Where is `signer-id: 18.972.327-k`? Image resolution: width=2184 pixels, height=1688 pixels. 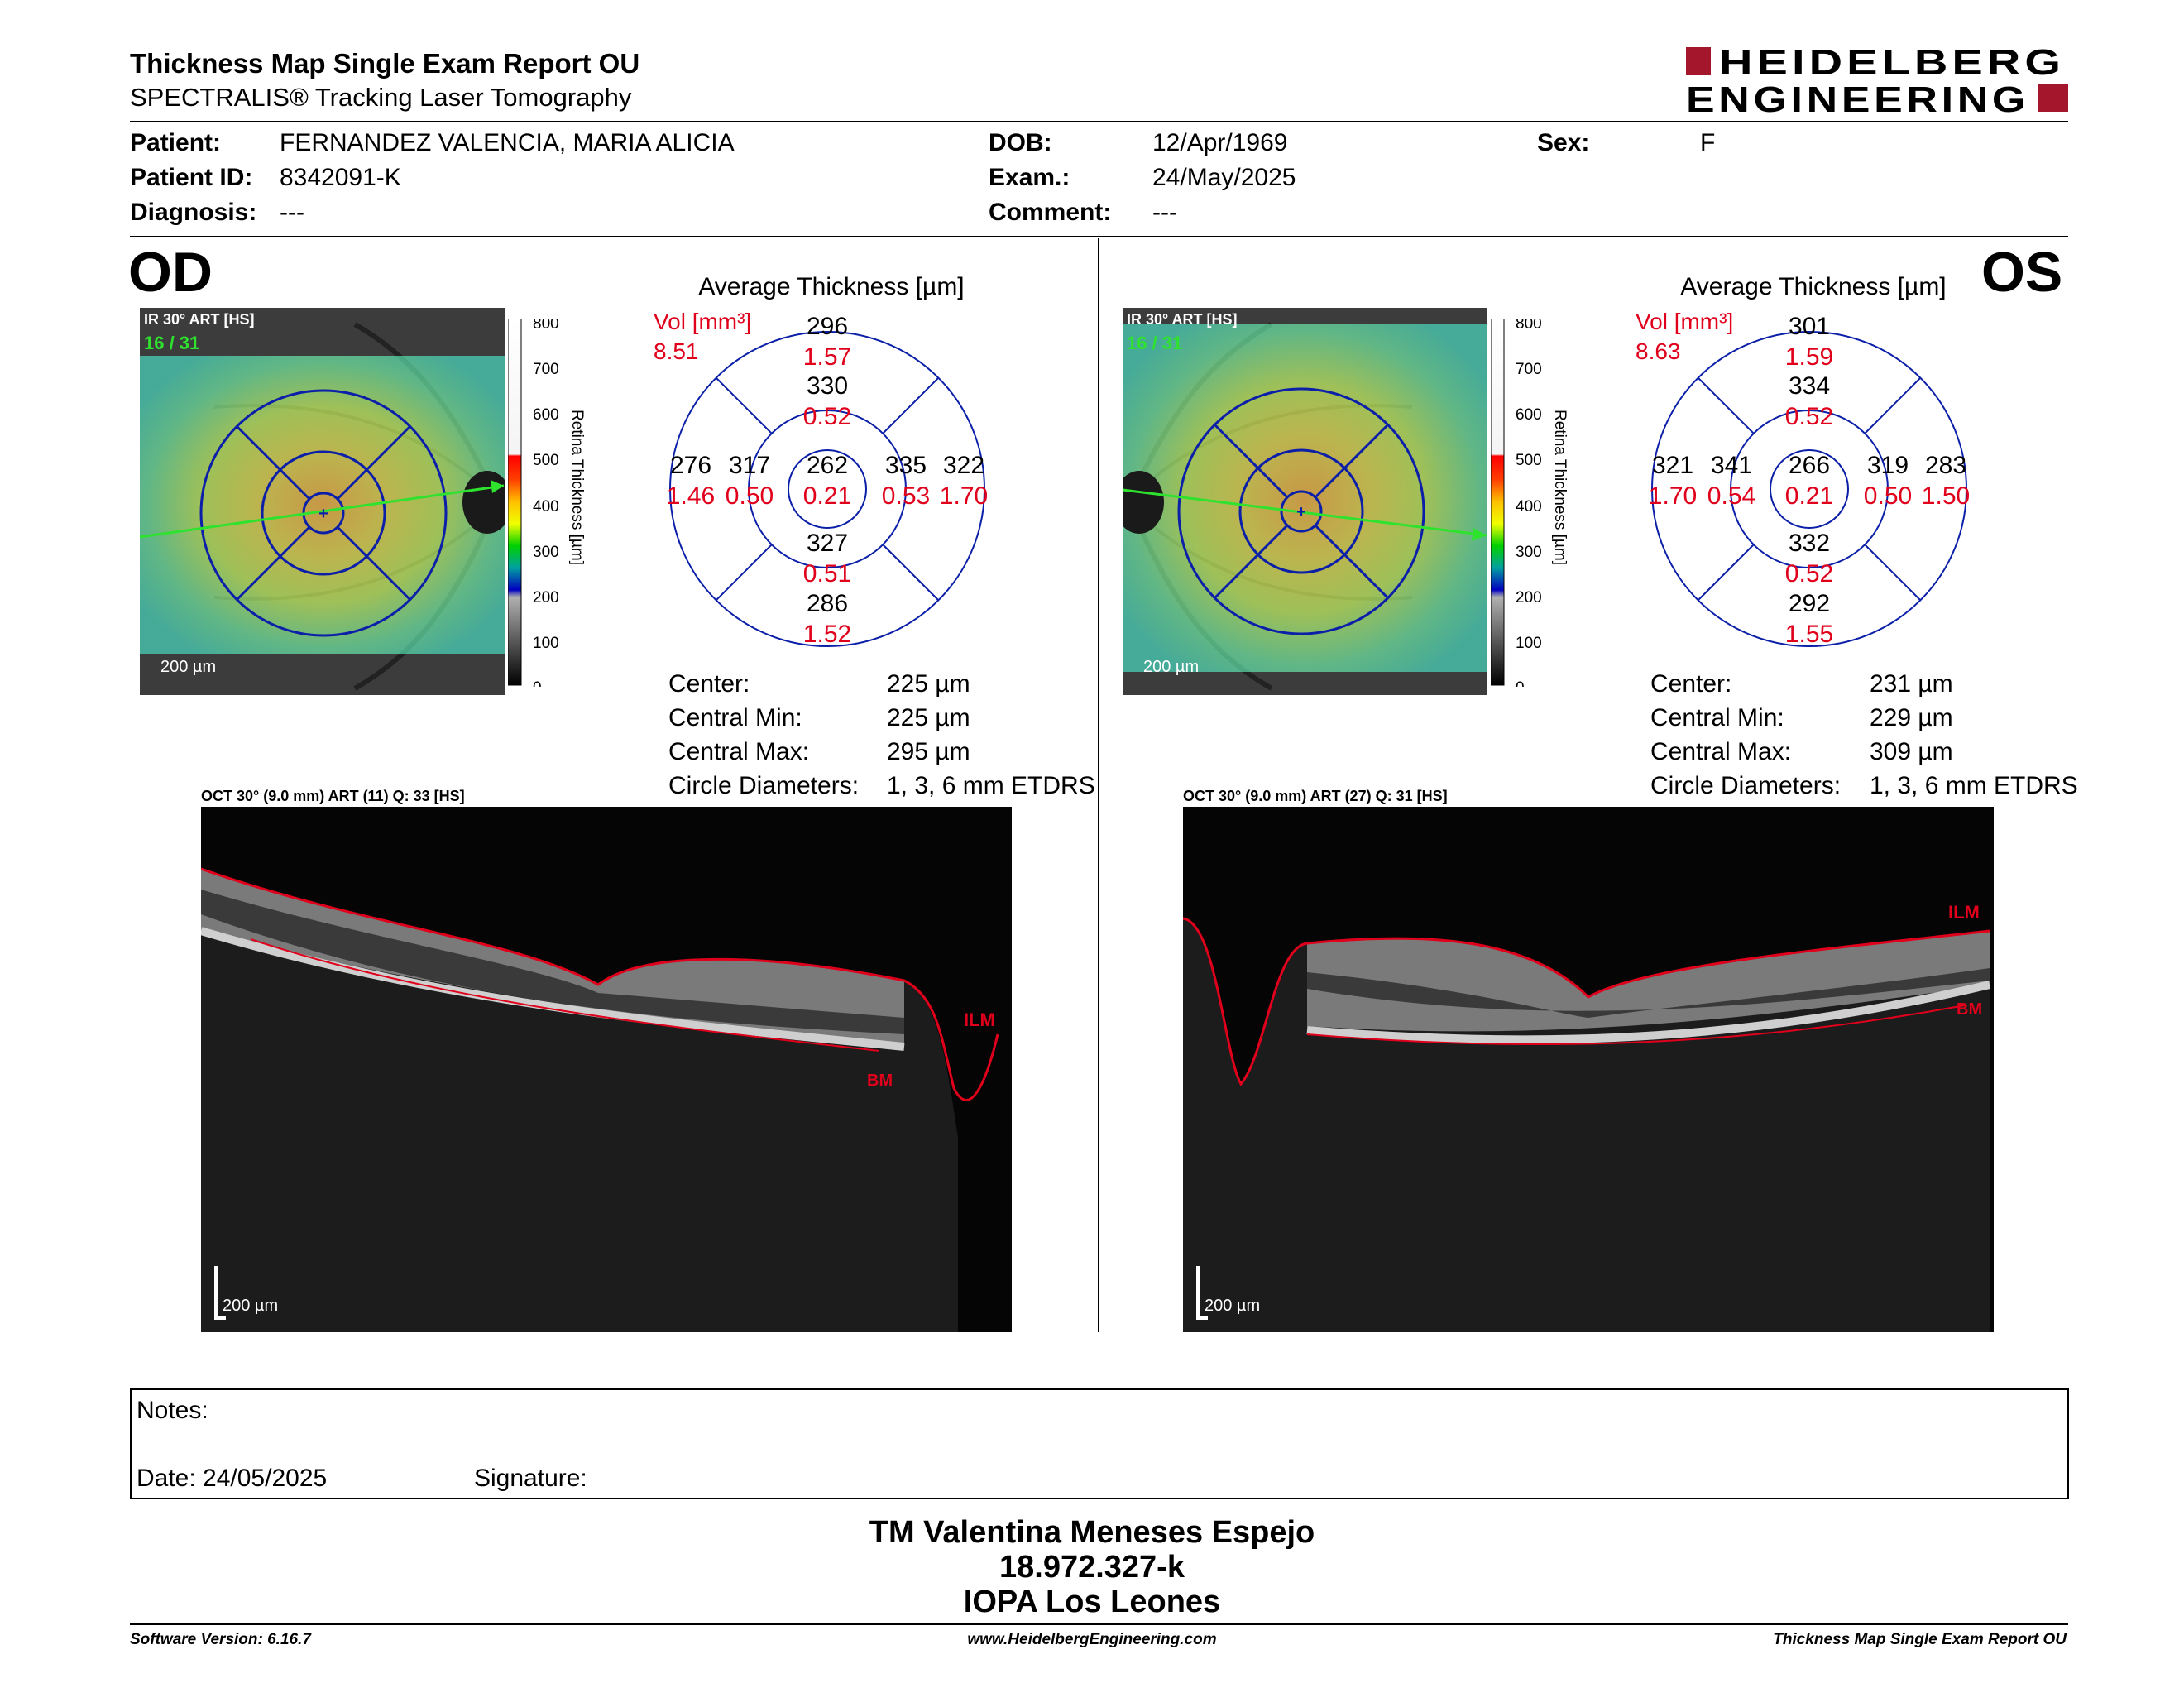 signer-id: 18.972.327-k is located at coordinates (1092, 1567).